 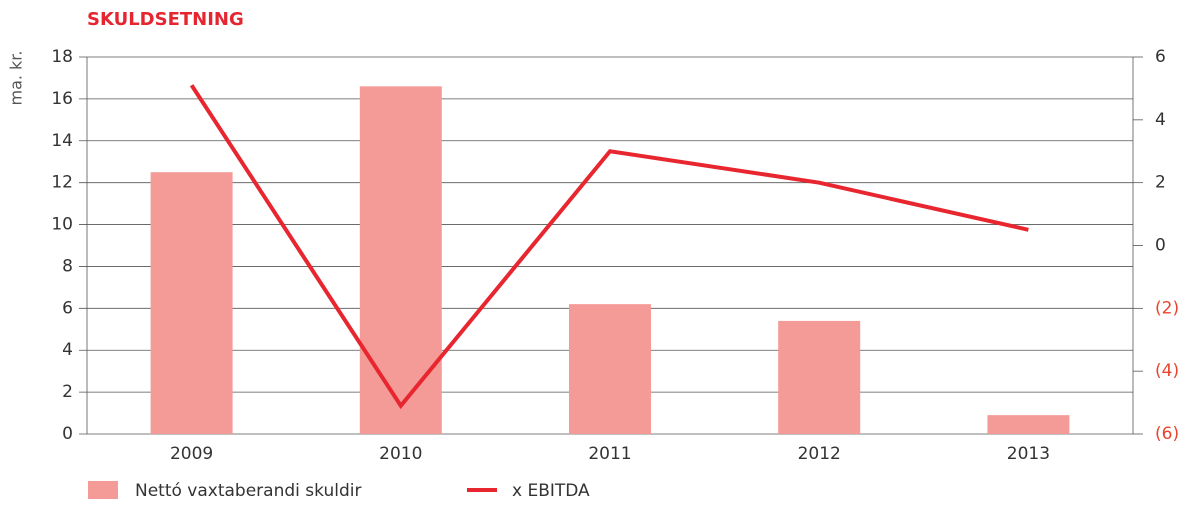 I want to click on chart-title: SKULDSETNING, so click(x=165, y=19).